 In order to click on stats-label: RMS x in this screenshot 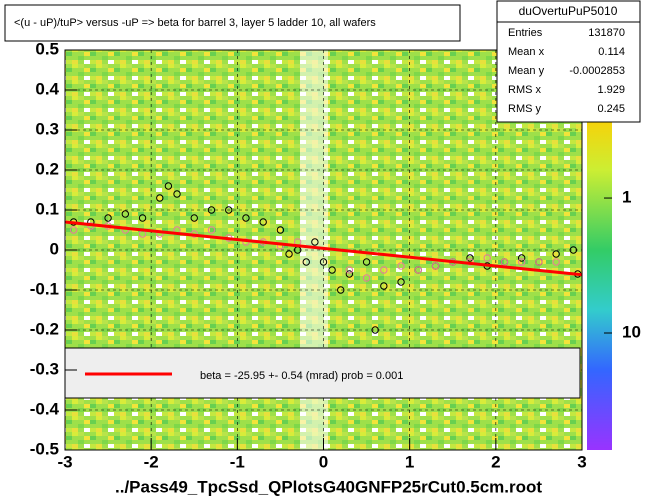, I will do `click(525, 90)`.